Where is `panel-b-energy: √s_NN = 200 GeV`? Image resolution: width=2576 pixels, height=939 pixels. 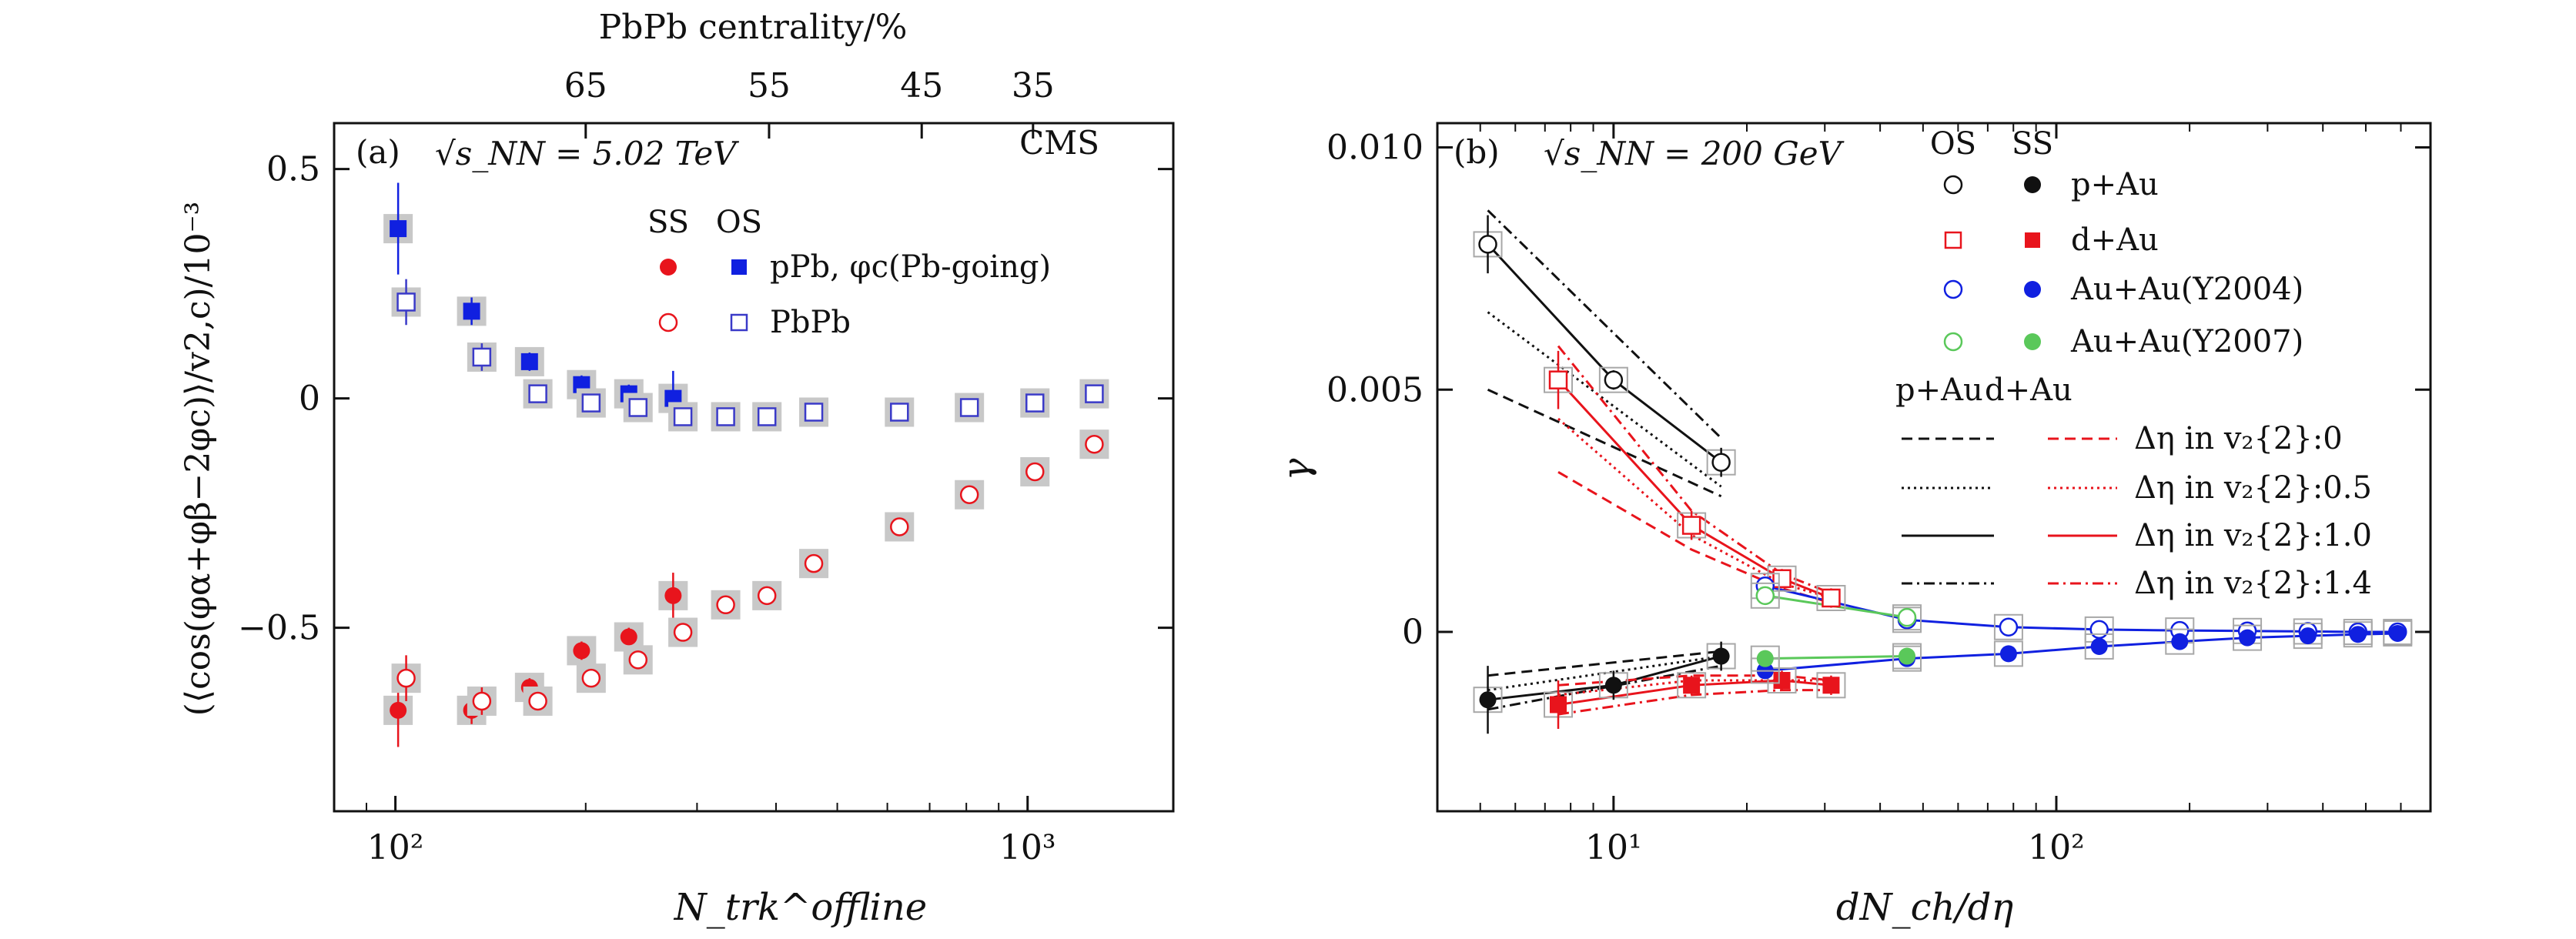 panel-b-energy: √s_NN = 200 GeV is located at coordinates (1694, 153).